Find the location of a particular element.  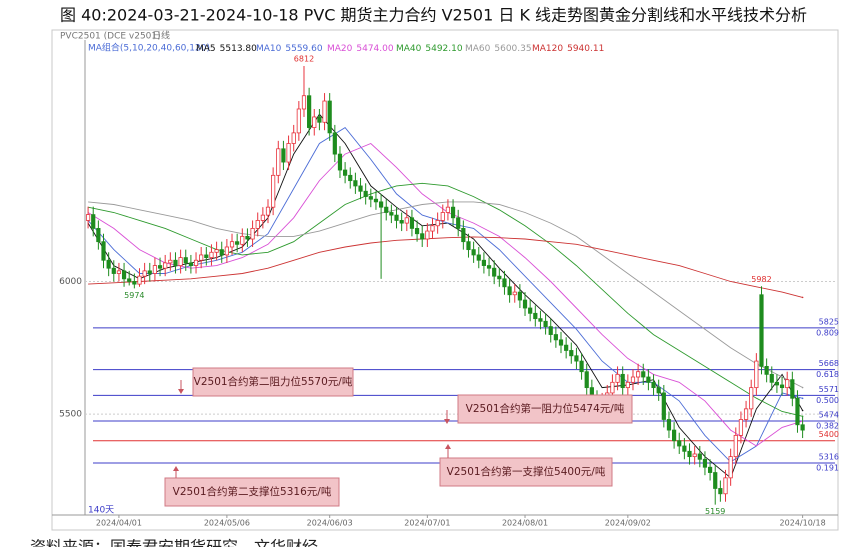

legend-value: 5474.00 is located at coordinates (374, 49).